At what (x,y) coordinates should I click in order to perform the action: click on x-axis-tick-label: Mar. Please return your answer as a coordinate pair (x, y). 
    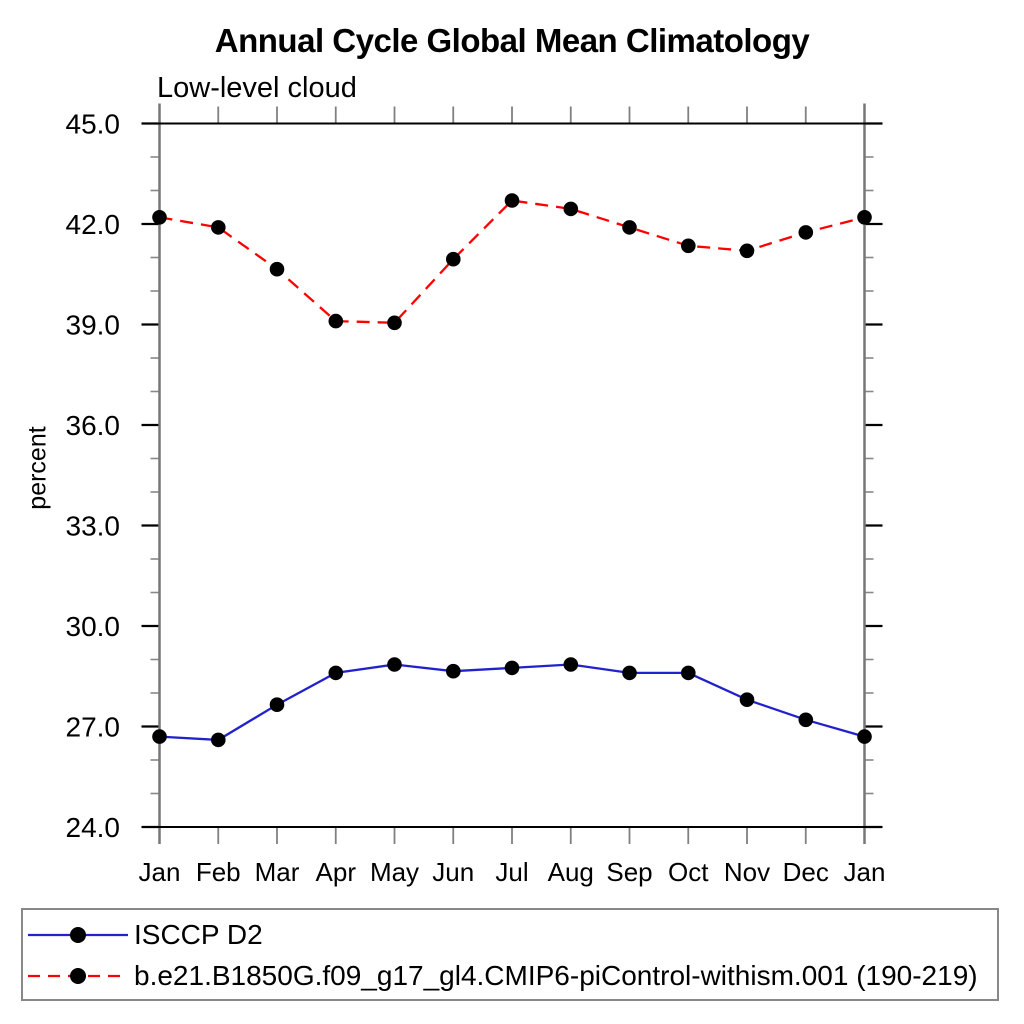
    Looking at the image, I should click on (277, 872).